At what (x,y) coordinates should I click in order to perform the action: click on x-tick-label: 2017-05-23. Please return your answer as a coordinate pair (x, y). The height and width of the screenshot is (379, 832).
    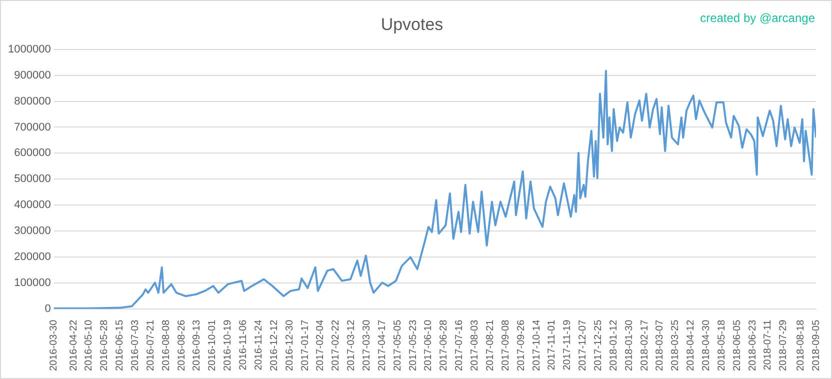
    Looking at the image, I should click on (413, 345).